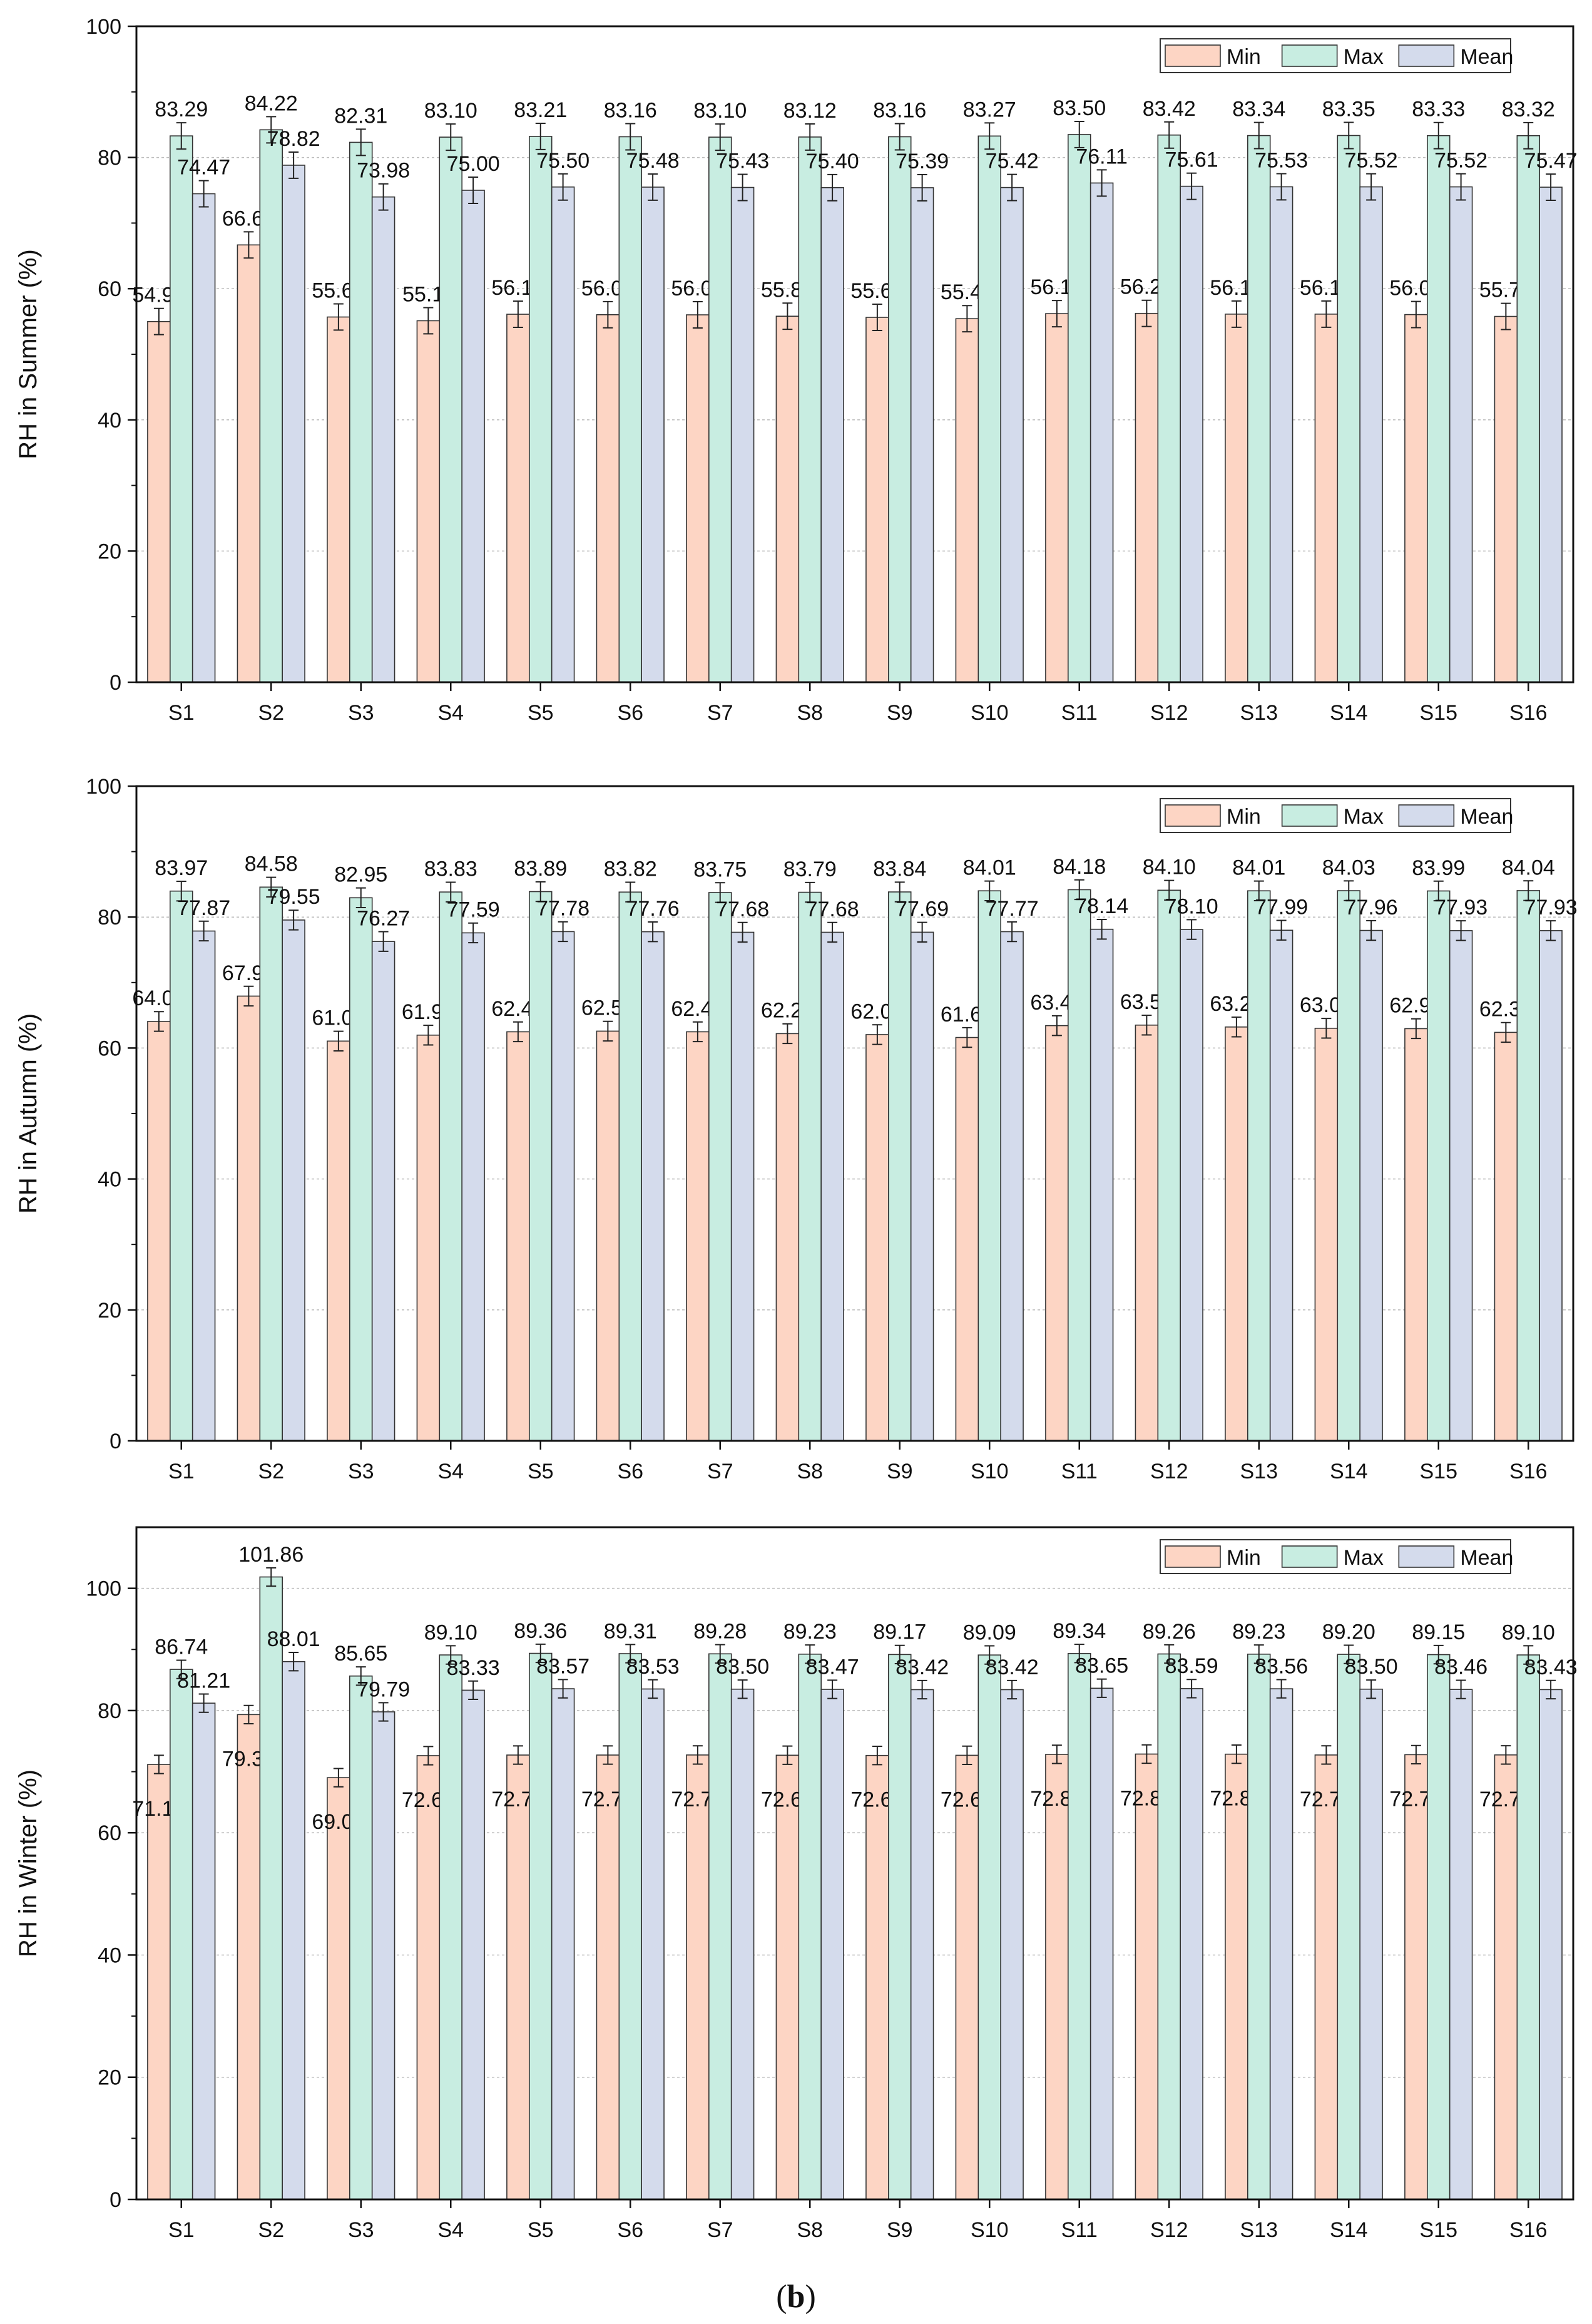 This screenshot has height=2324, width=1592. I want to click on bar-mean-s13, so click(1281, 434).